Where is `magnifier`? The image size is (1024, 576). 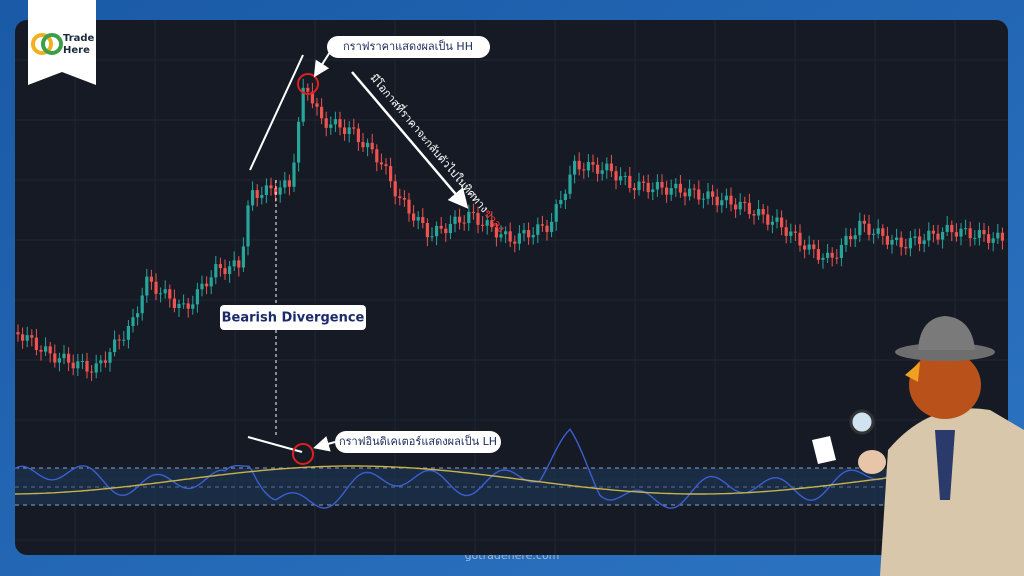 magnifier is located at coordinates (862, 422).